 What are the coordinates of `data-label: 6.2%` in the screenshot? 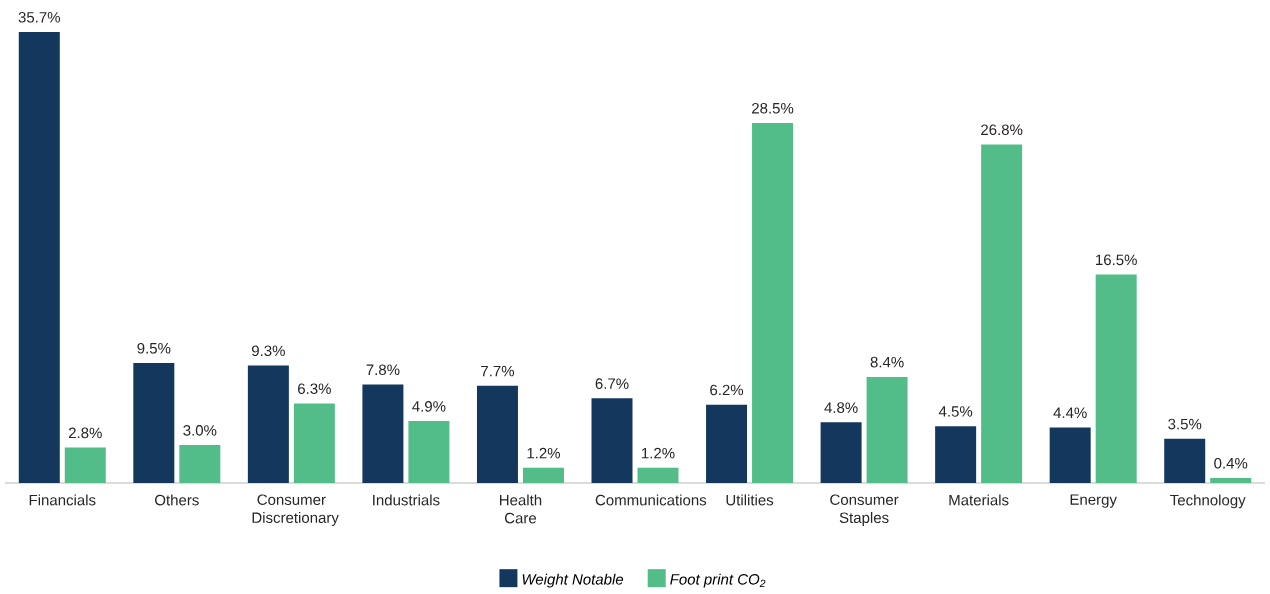 It's located at (727, 390).